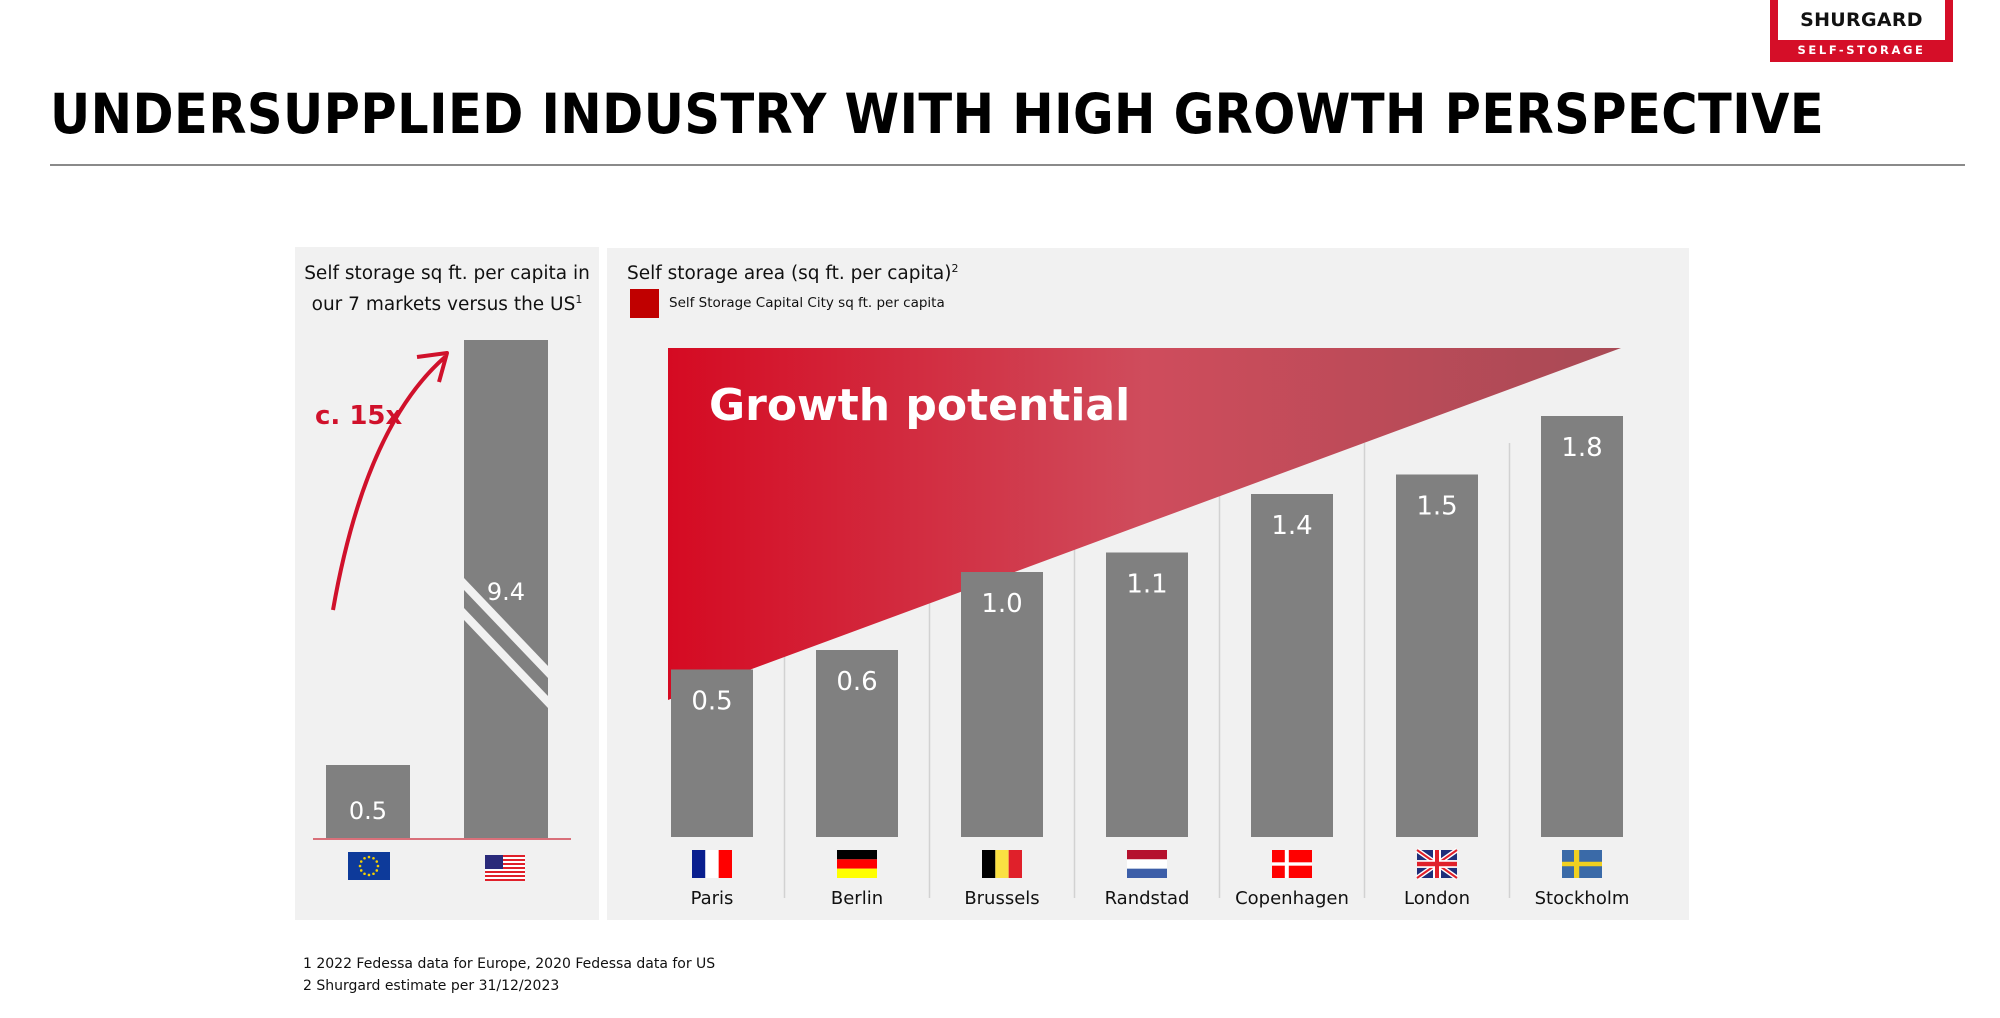 The image size is (2000, 1018). What do you see at coordinates (857, 864) in the screenshot?
I see `germany-flag-icon` at bounding box center [857, 864].